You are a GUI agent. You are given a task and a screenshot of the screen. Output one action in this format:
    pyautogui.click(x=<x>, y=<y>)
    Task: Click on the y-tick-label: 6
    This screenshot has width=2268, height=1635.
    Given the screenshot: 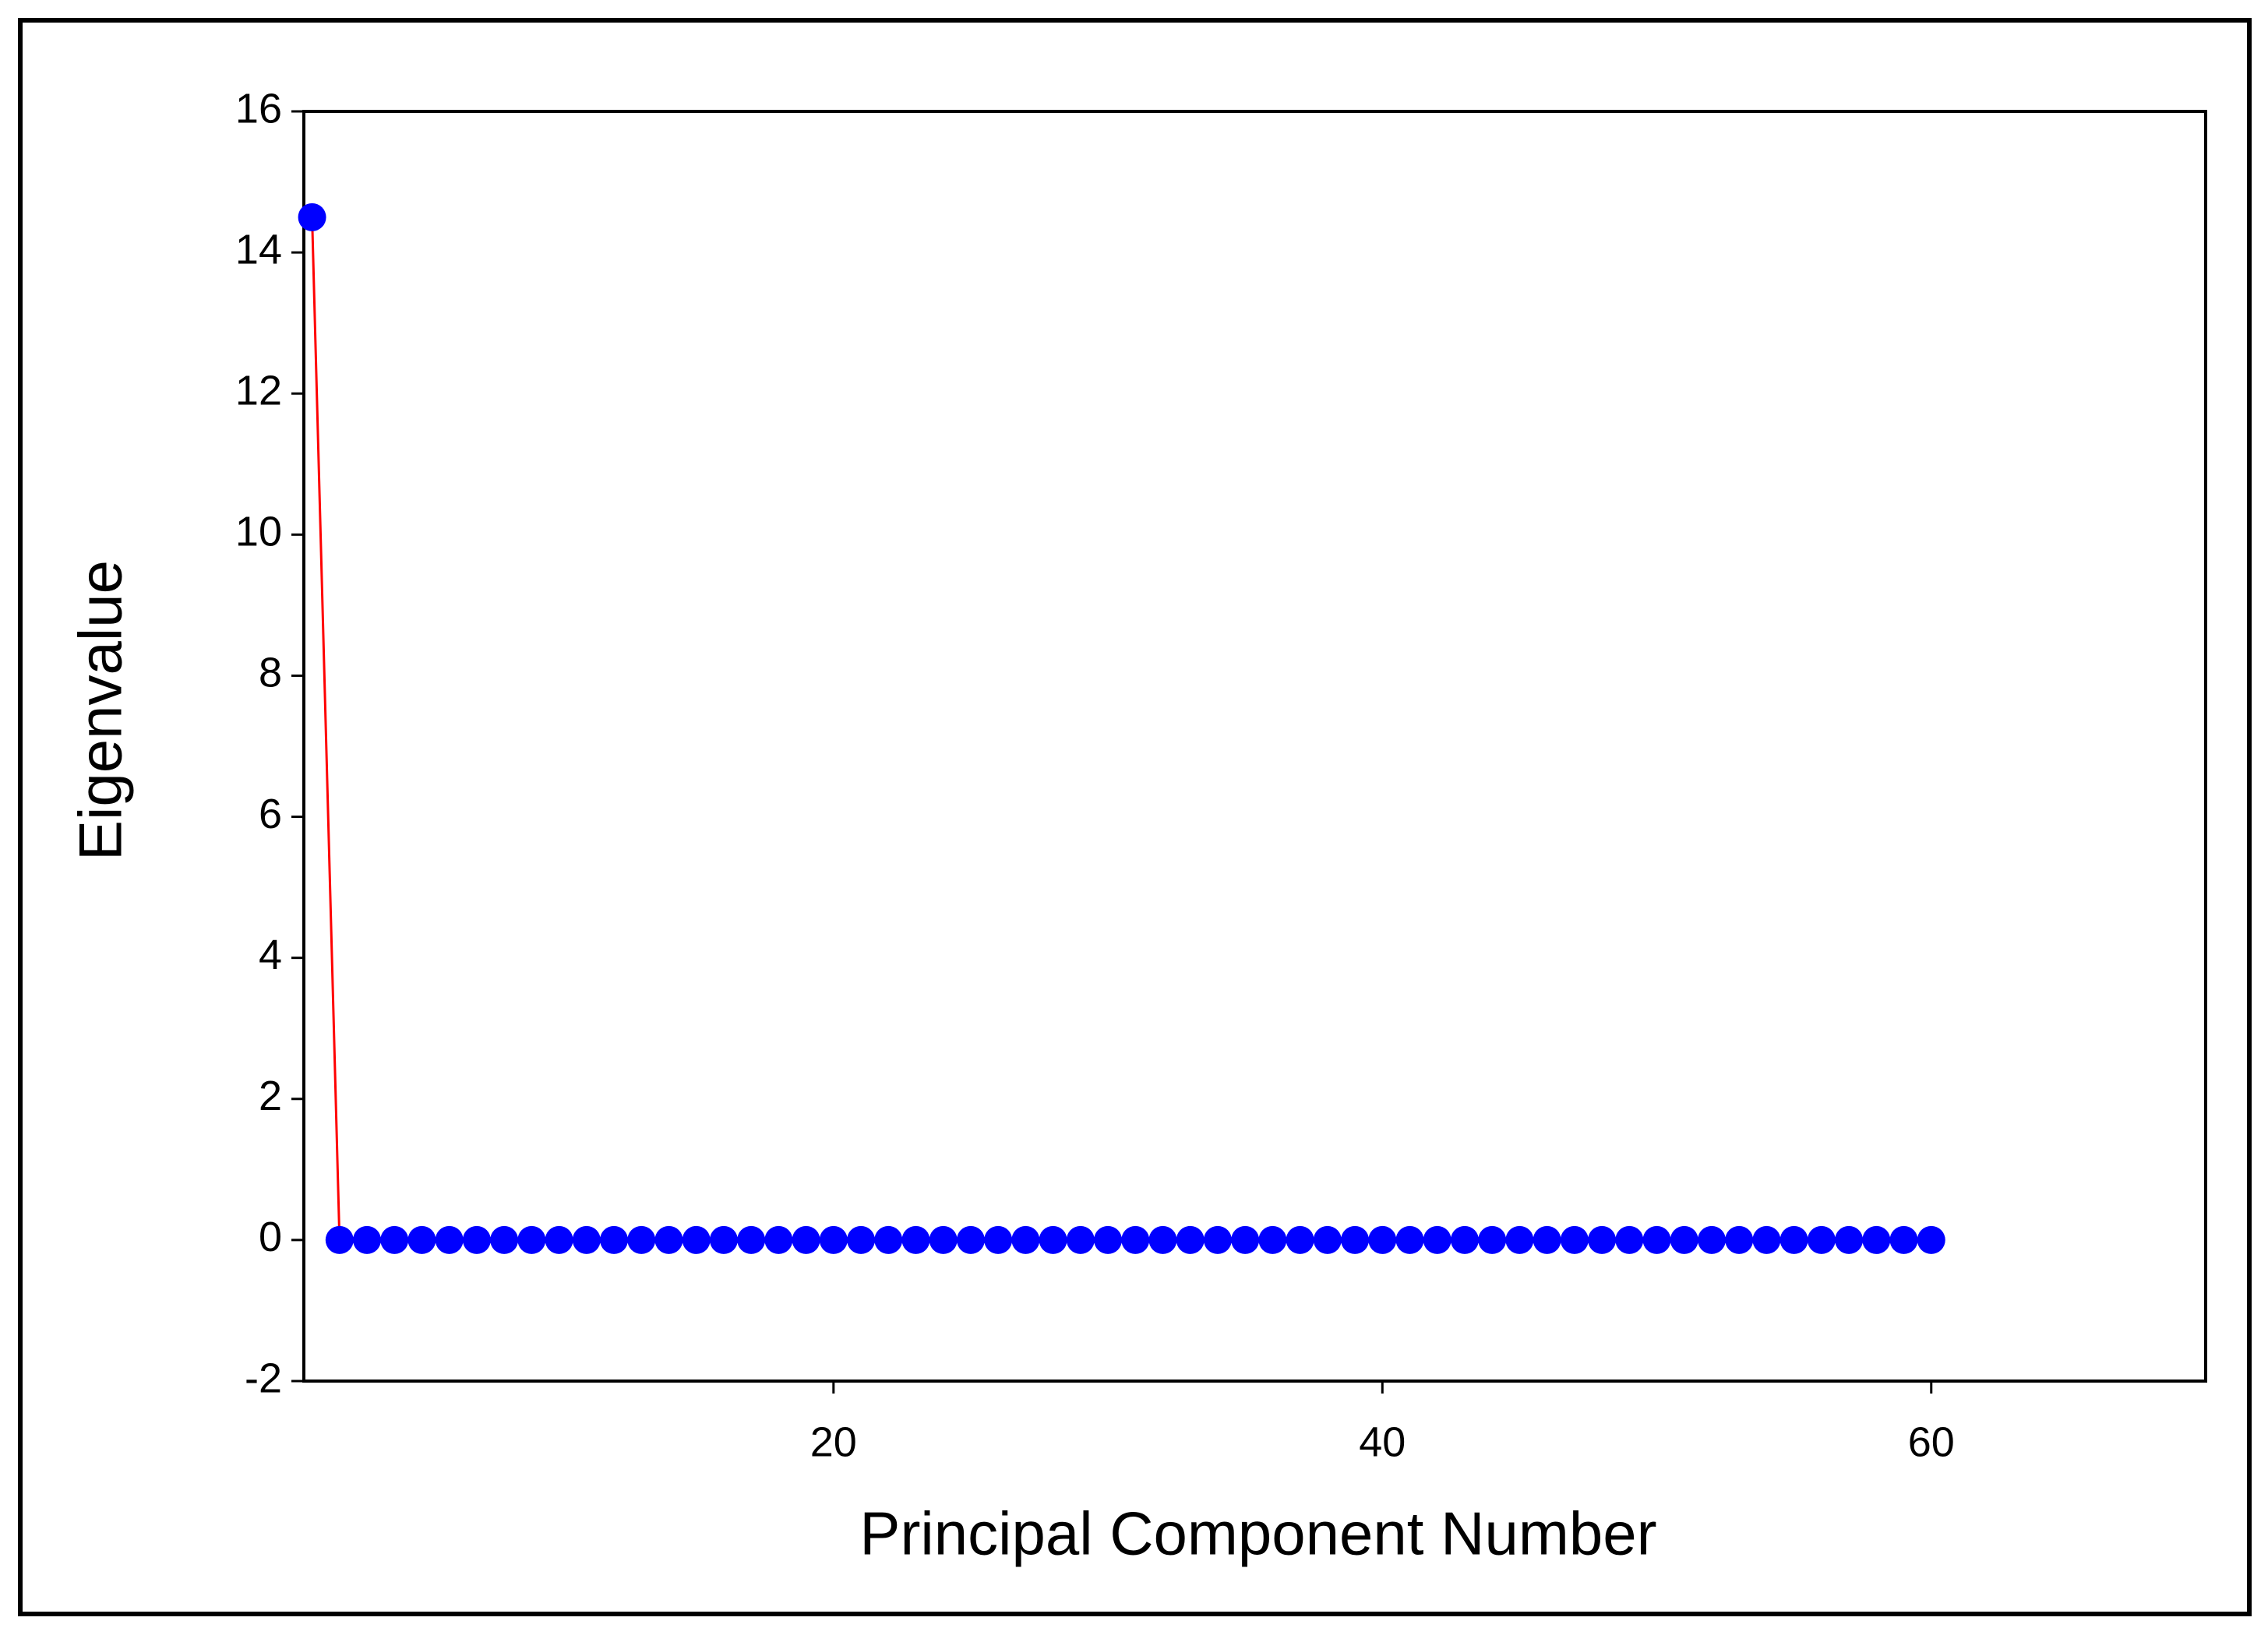 What is the action you would take?
    pyautogui.click(x=270, y=814)
    